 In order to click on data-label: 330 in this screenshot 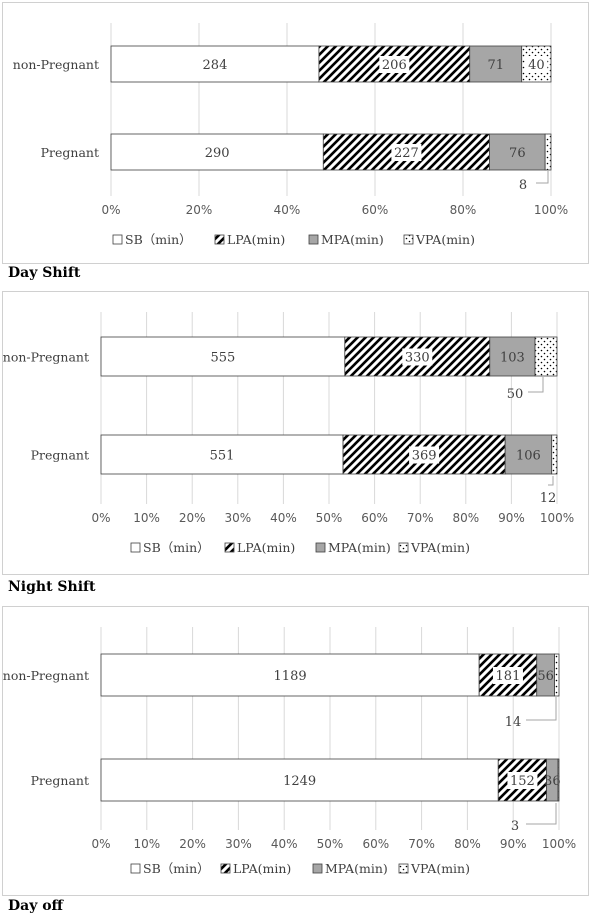, I will do `click(417, 358)`.